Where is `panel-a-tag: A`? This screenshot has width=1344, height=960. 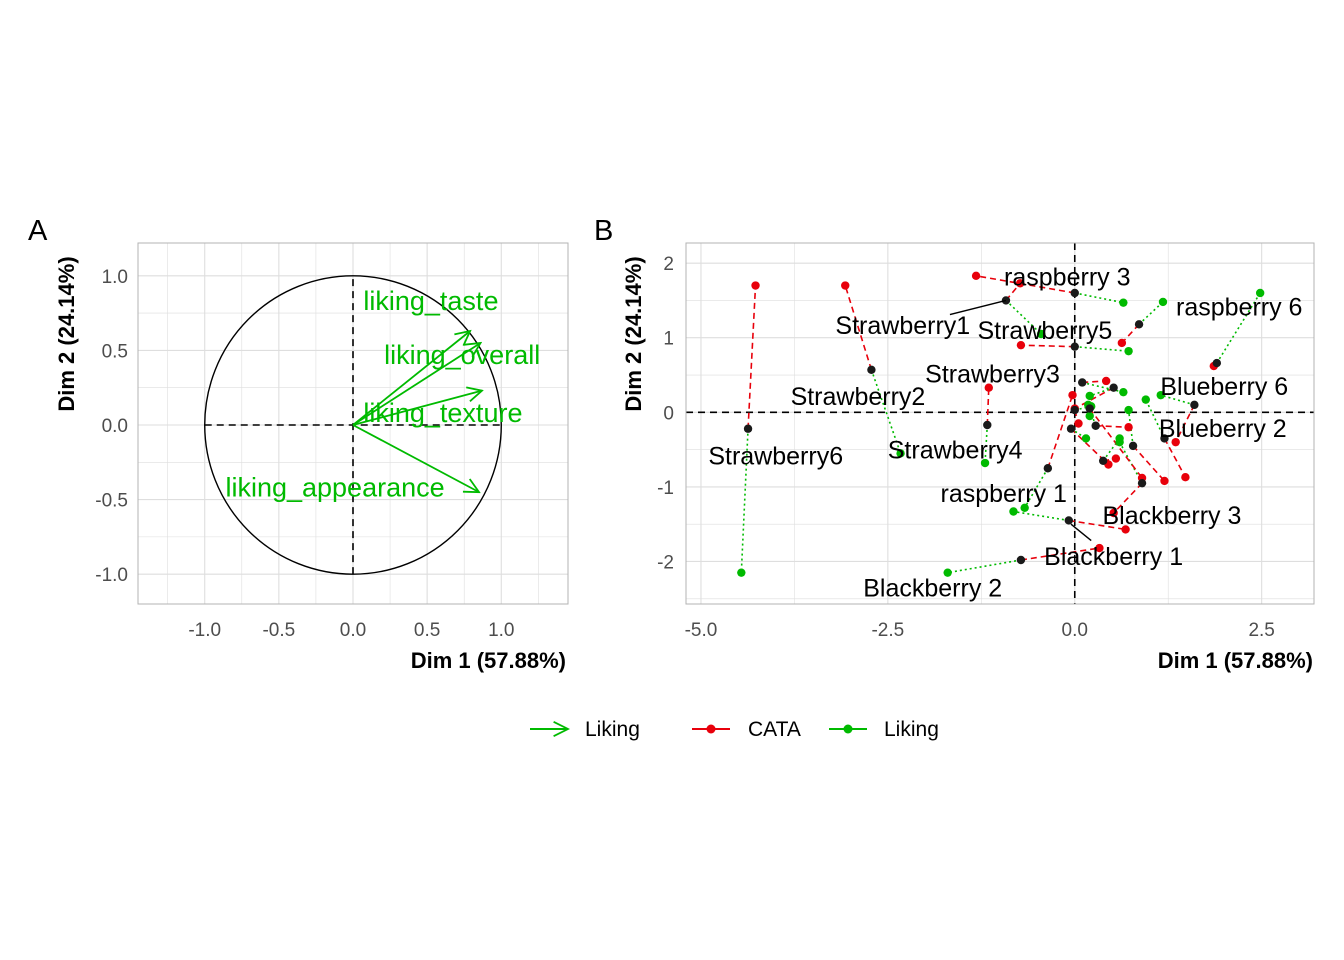
panel-a-tag: A is located at coordinates (38, 231).